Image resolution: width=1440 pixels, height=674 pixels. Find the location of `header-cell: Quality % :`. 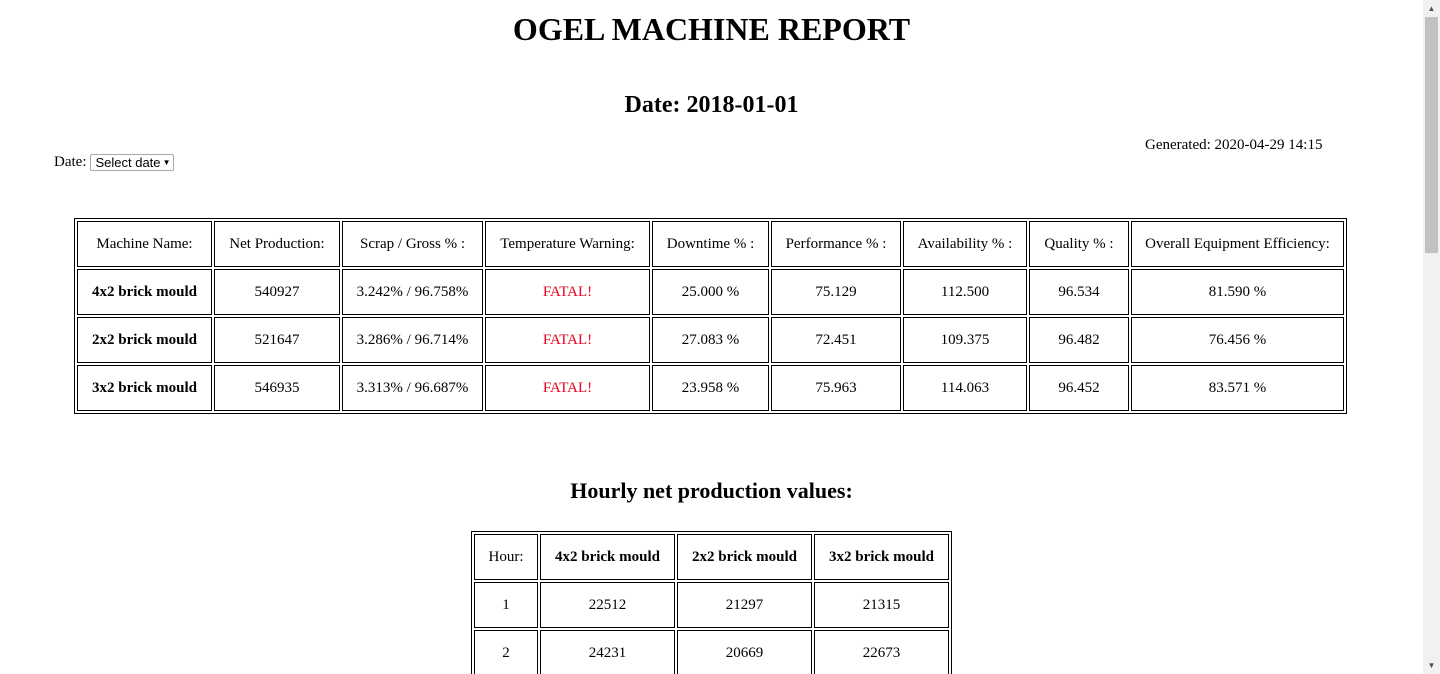

header-cell: Quality % : is located at coordinates (1079, 244).